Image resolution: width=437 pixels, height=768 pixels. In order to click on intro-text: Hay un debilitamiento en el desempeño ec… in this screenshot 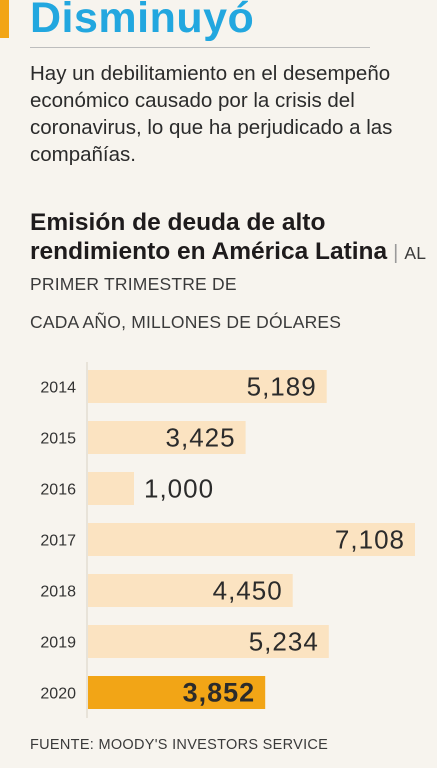, I will do `click(211, 114)`.